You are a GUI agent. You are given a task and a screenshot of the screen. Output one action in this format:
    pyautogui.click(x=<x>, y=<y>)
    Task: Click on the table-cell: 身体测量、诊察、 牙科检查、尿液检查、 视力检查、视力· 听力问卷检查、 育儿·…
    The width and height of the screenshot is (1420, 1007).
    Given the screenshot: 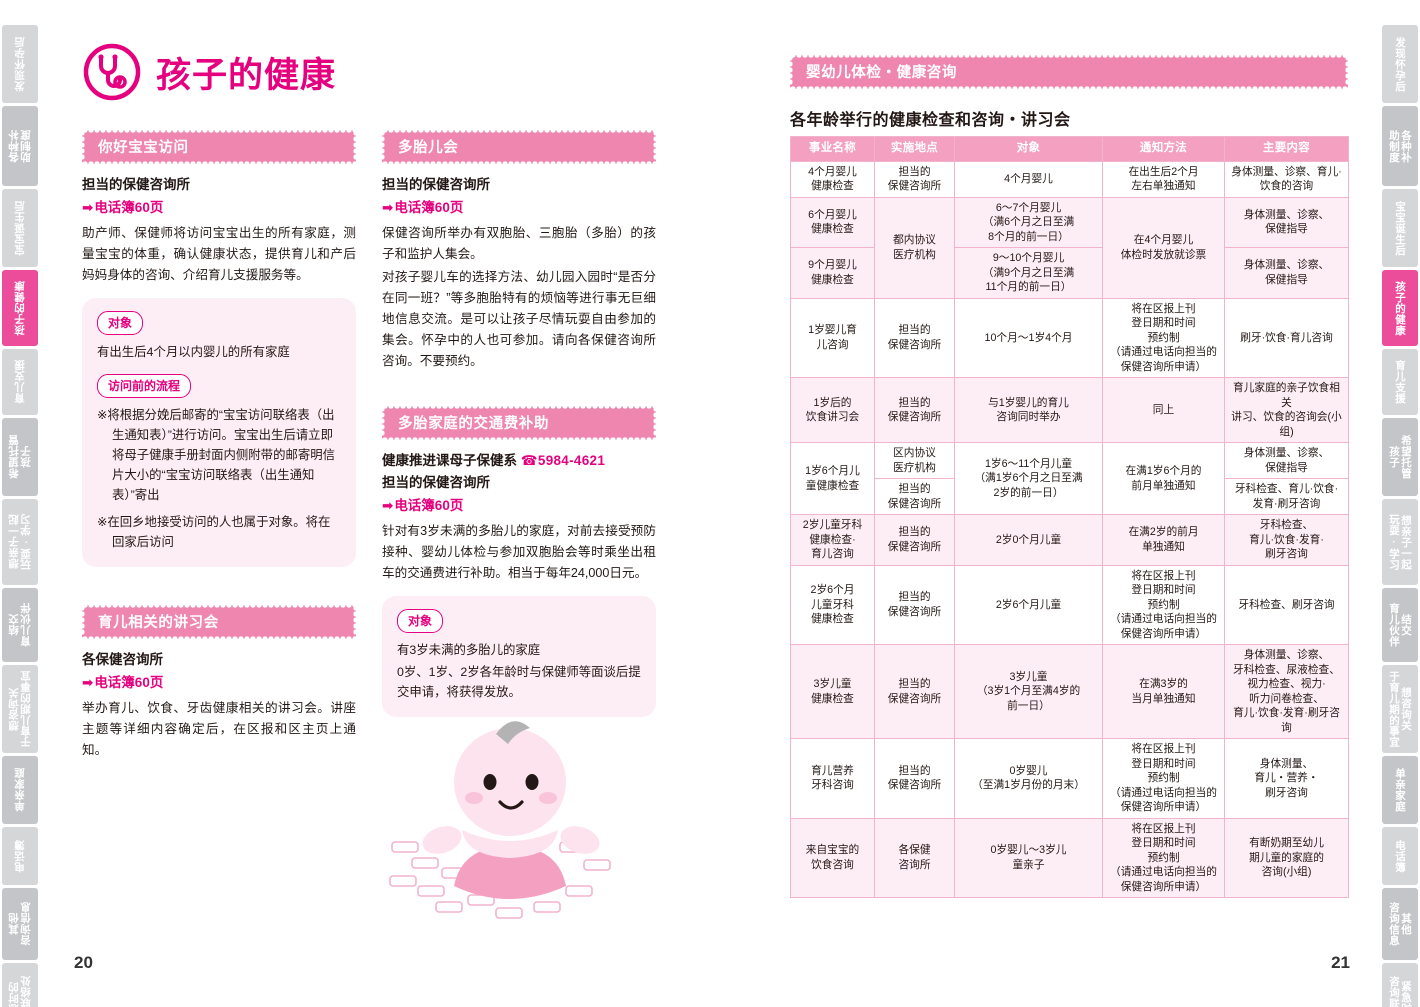 What is the action you would take?
    pyautogui.click(x=1286, y=691)
    